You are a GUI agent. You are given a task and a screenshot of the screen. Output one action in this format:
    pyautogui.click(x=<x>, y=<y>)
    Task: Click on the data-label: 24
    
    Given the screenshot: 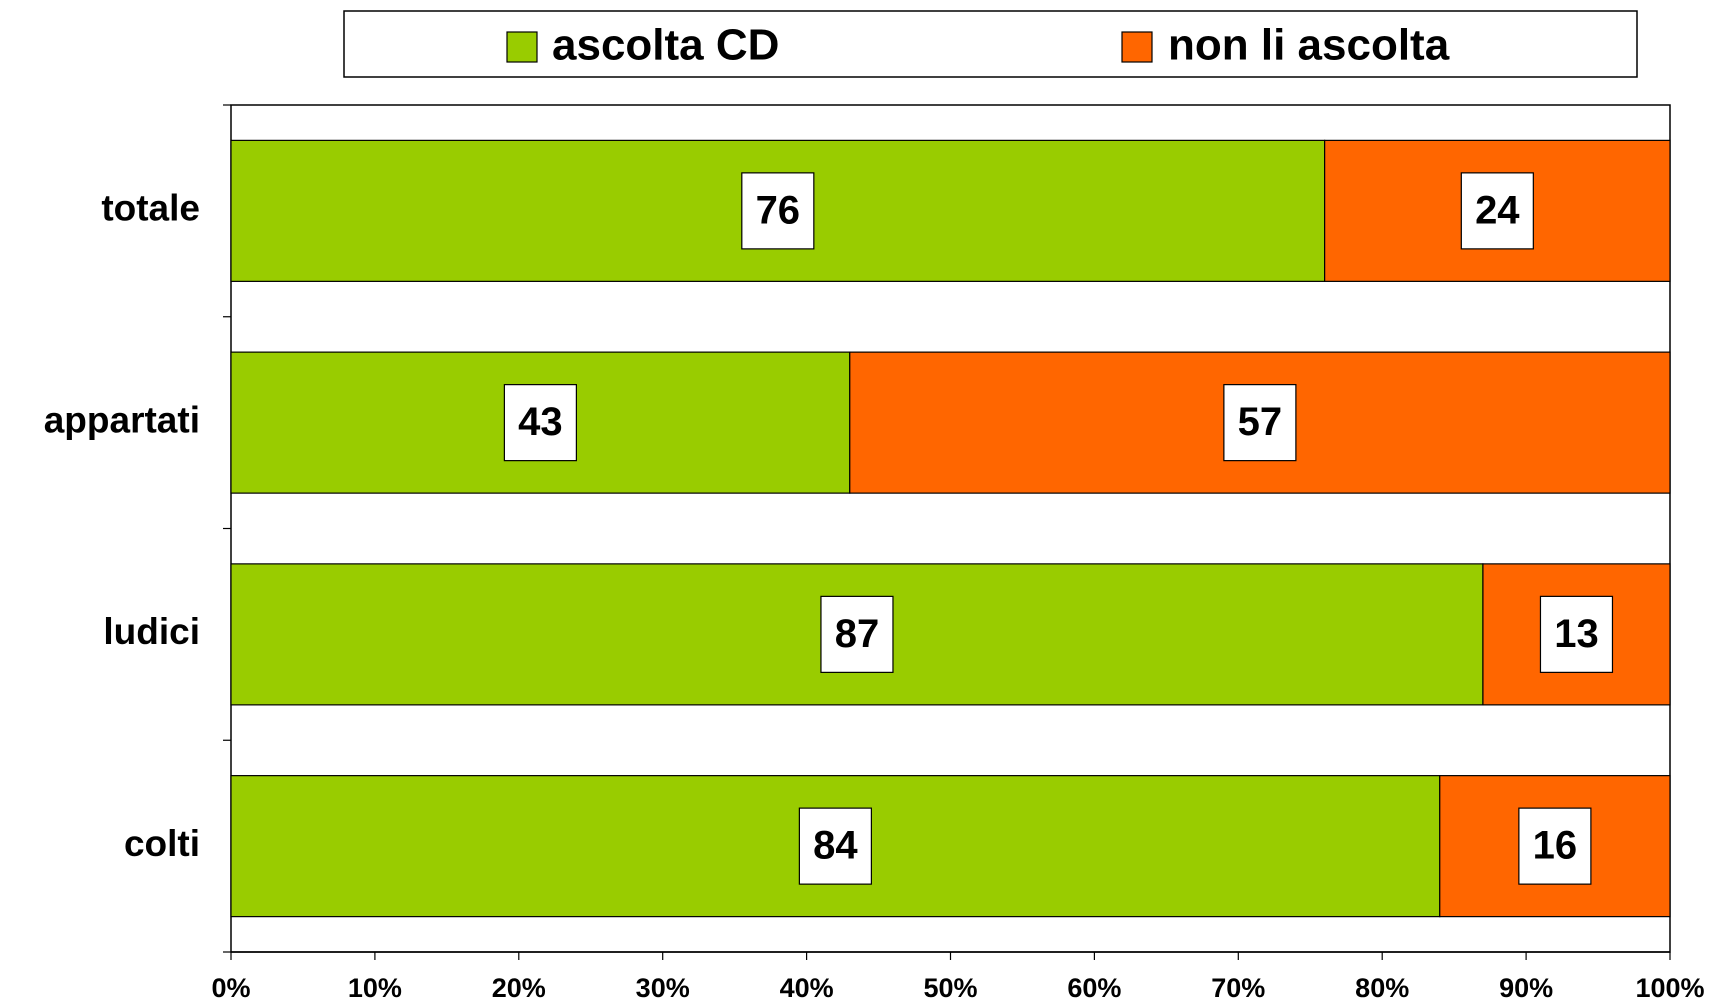 What is the action you would take?
    pyautogui.click(x=1497, y=210)
    